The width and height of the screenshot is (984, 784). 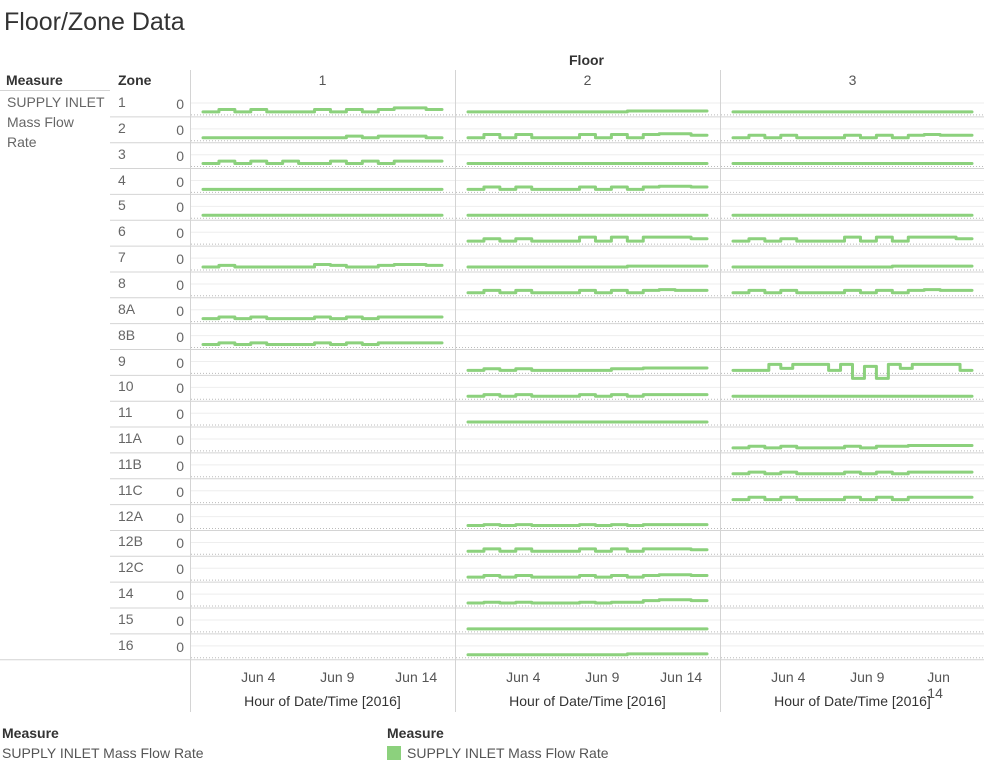 I want to click on zone-label-8B: 8B, so click(x=127, y=334).